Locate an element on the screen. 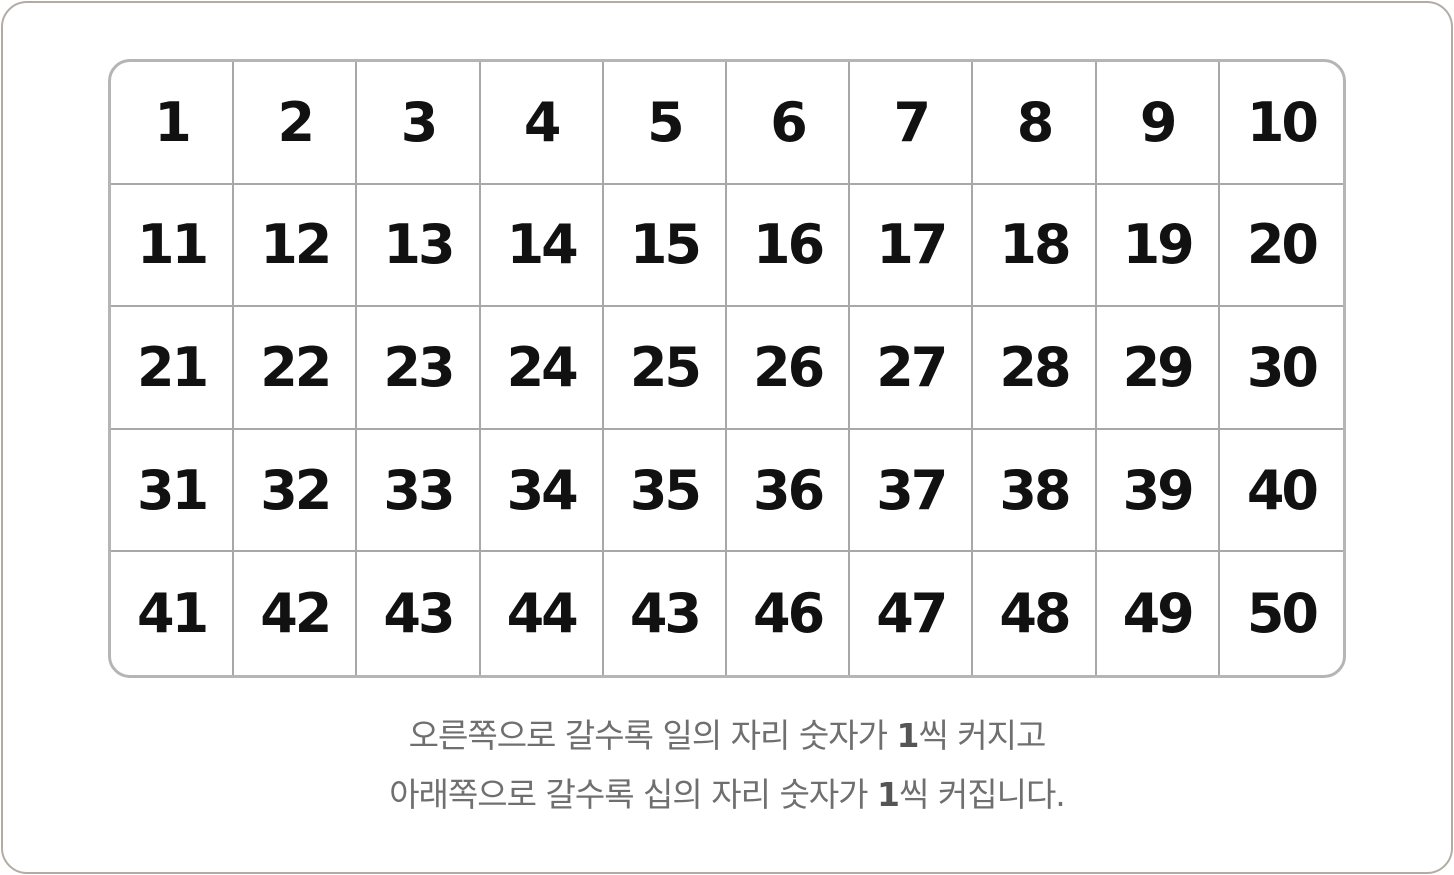 Image resolution: width=1454 pixels, height=875 pixels. grid-cell: 30 is located at coordinates (1281, 368).